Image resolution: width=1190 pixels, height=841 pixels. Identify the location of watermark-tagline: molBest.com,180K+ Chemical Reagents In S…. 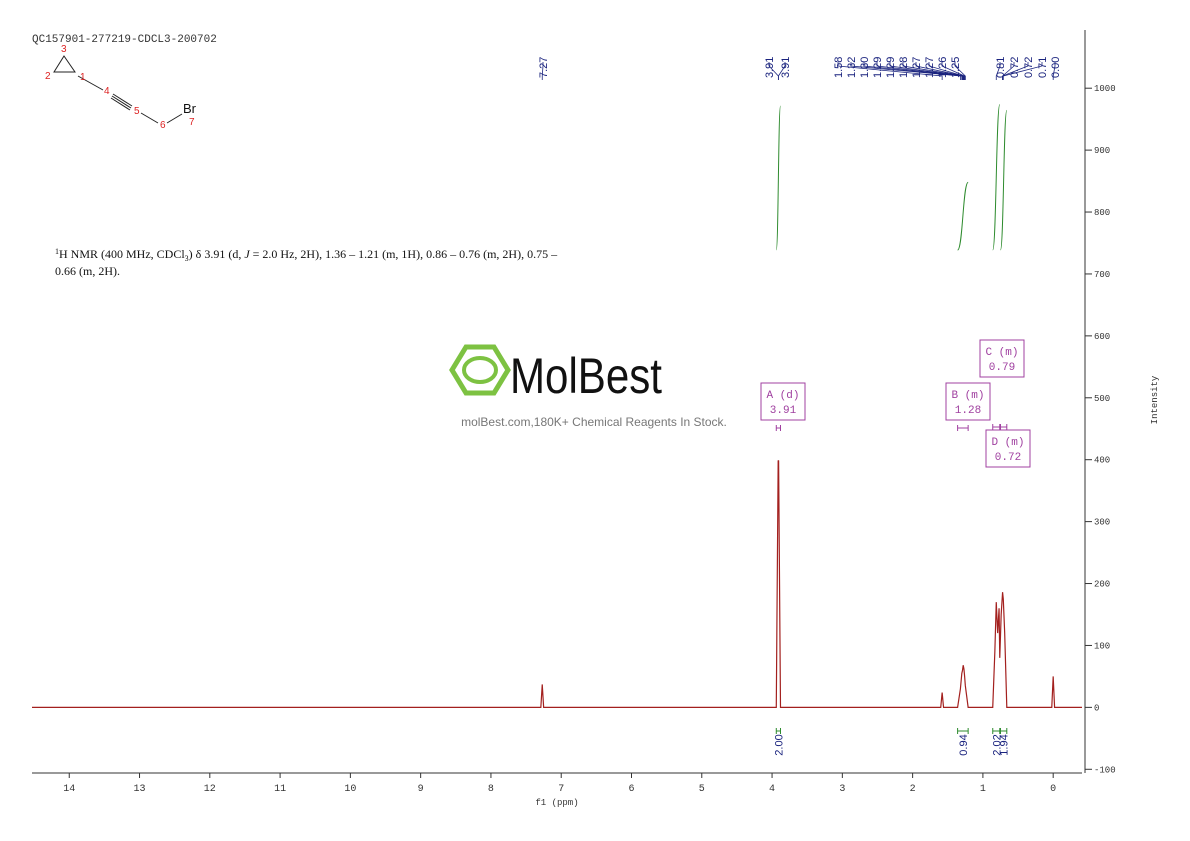
(594, 422).